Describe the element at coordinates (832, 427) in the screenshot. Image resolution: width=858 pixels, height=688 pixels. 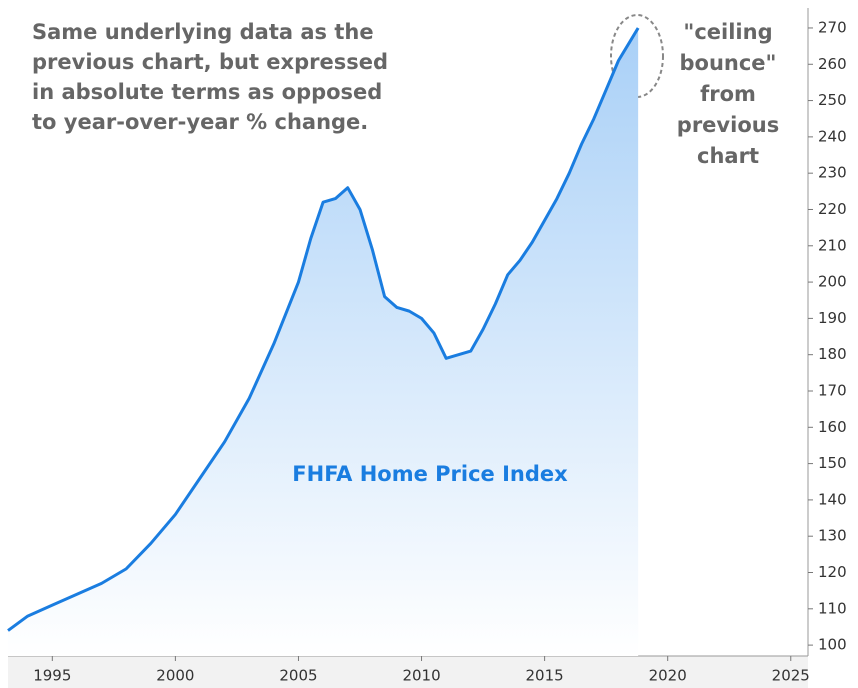
I see `y-tick-label: 160` at that location.